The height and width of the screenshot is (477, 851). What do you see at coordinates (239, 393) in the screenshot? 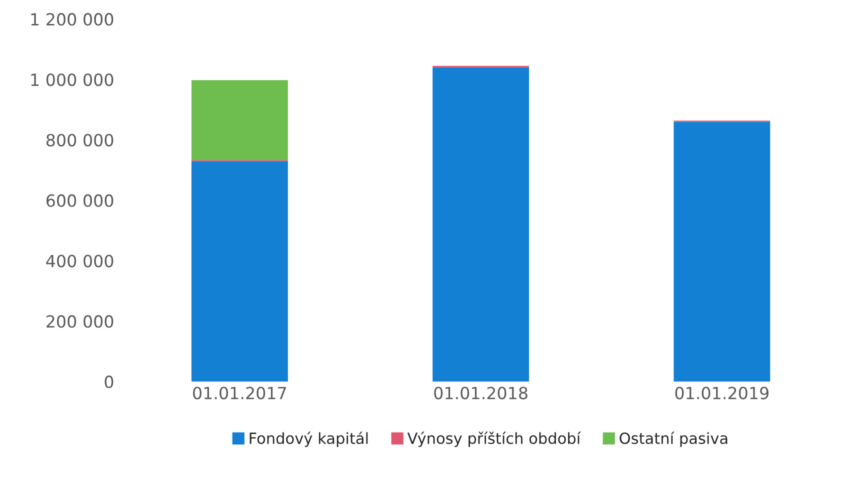
I see `x-tick-label: 01.01.2017` at bounding box center [239, 393].